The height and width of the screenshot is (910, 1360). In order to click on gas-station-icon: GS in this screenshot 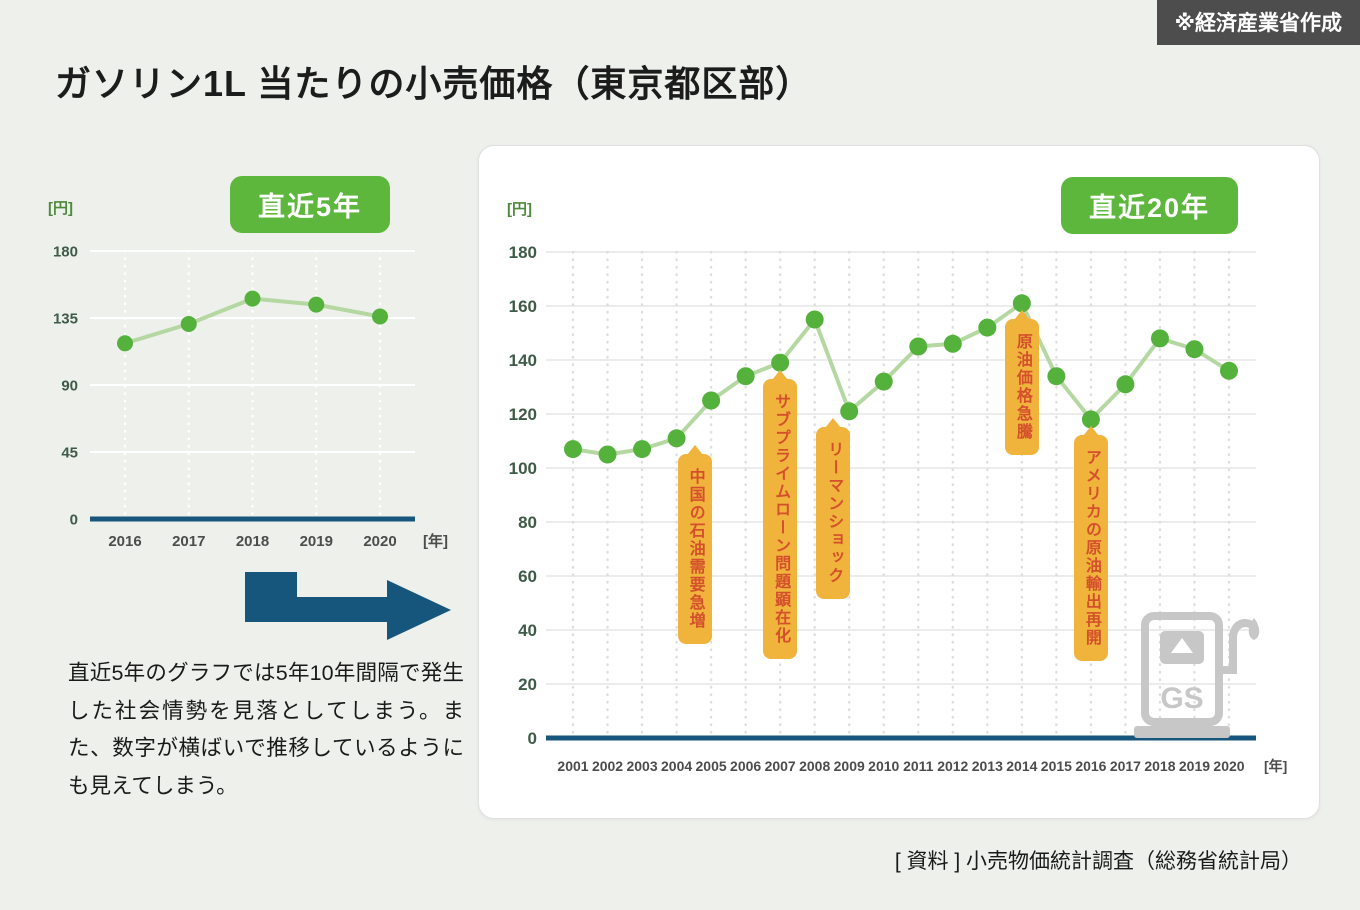, I will do `click(1197, 675)`.